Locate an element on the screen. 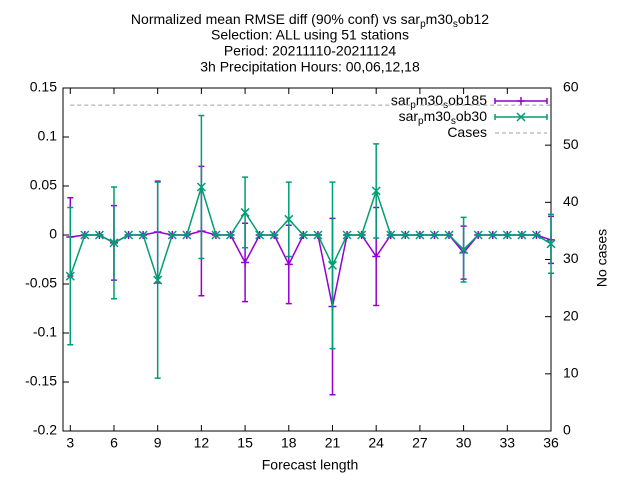  x-tick-label: 27 is located at coordinates (420, 443).